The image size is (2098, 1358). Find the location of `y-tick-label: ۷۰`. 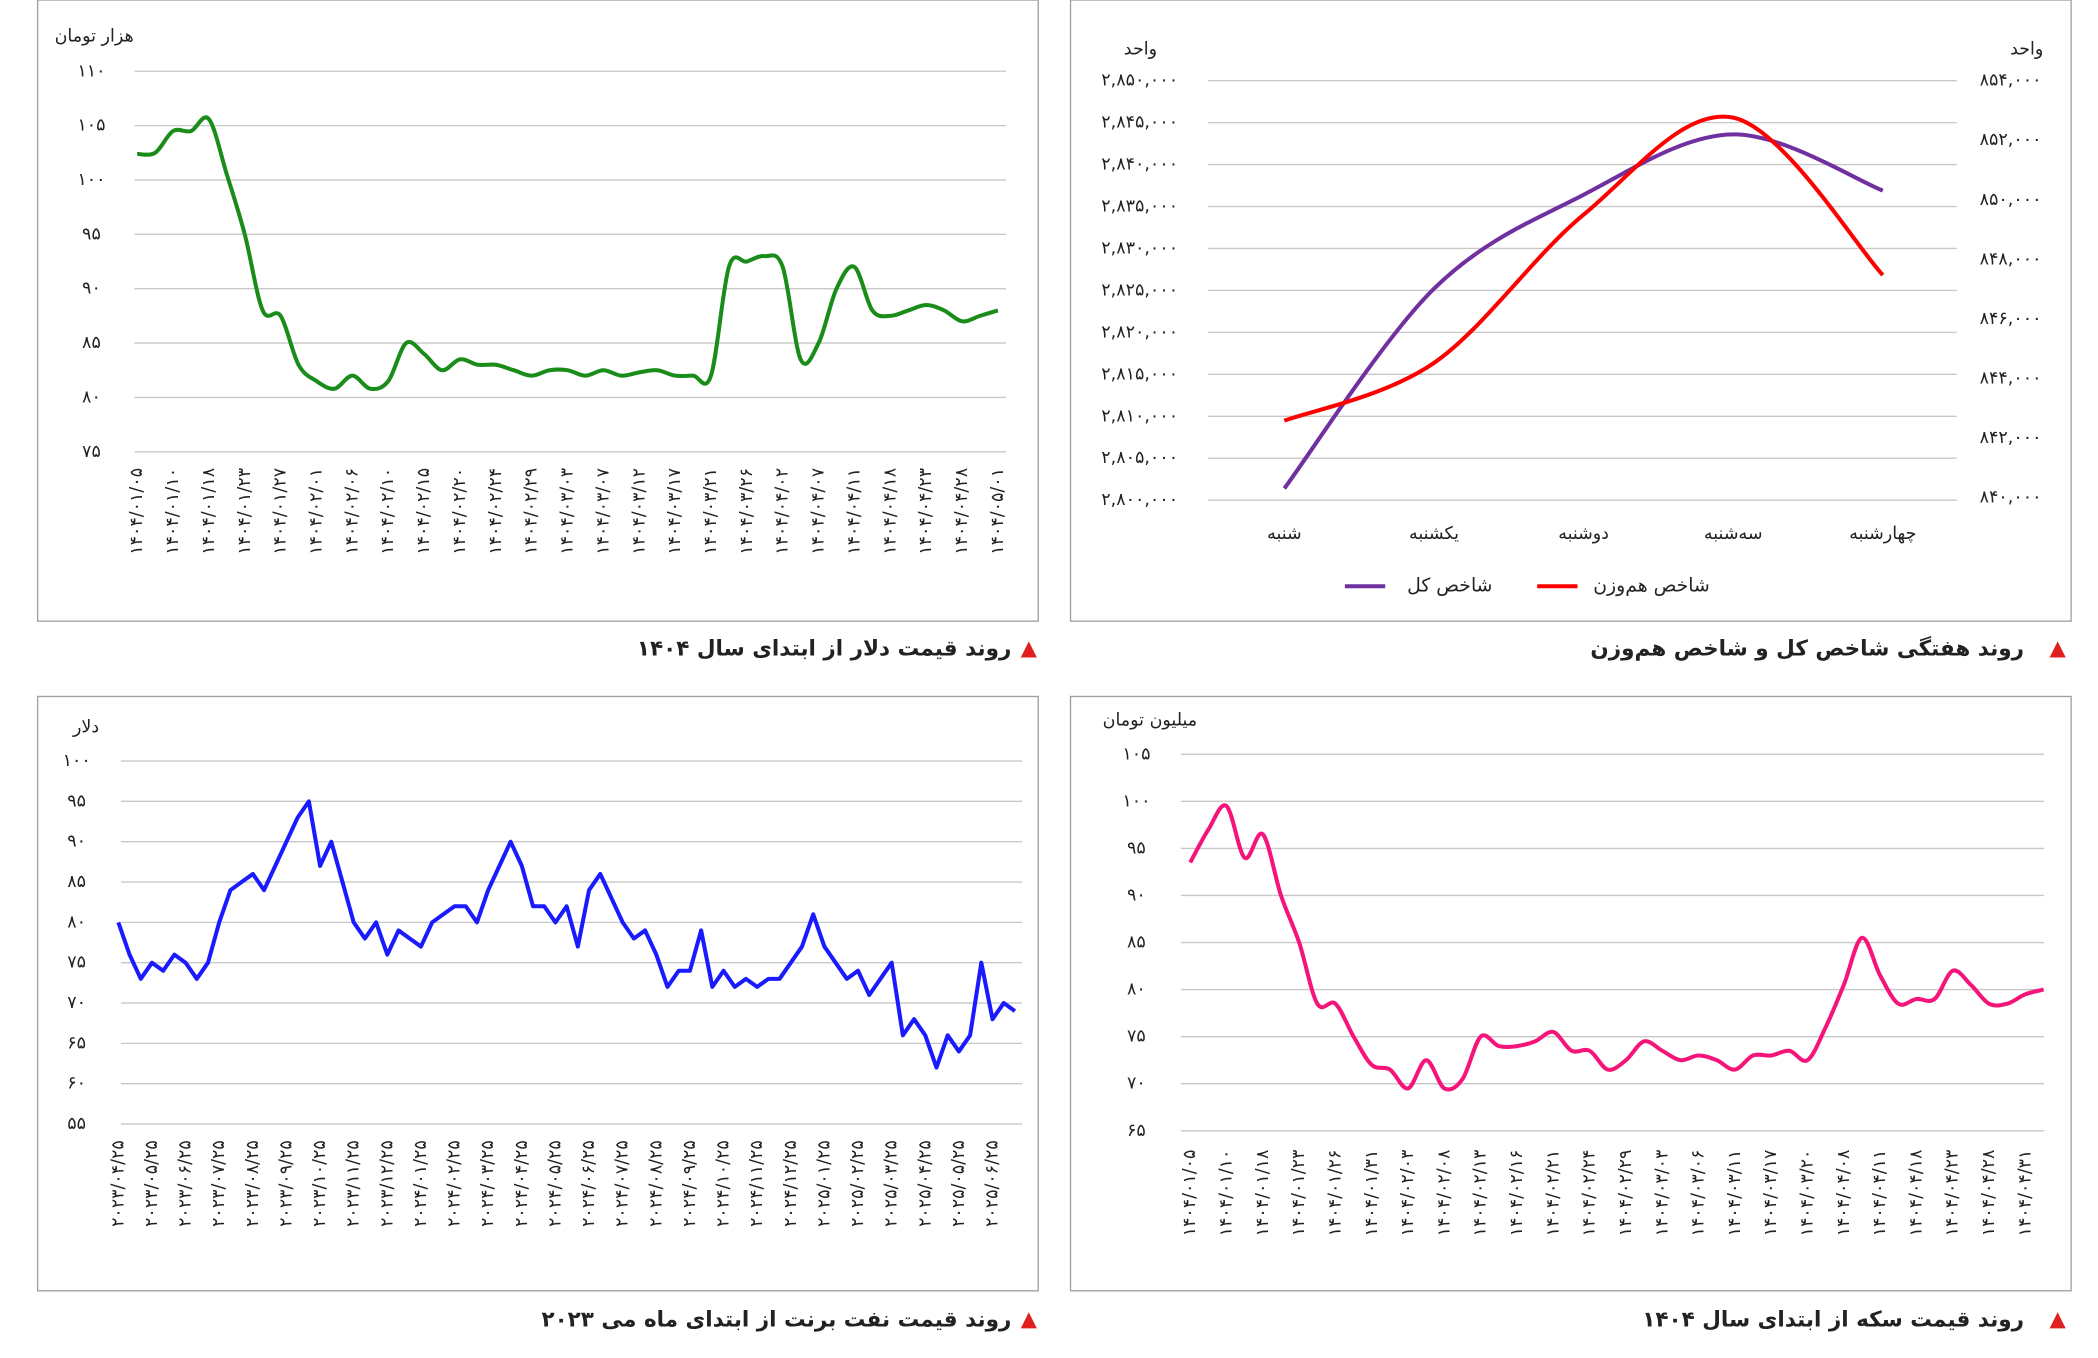

y-tick-label: ۷۰ is located at coordinates (76, 1003).